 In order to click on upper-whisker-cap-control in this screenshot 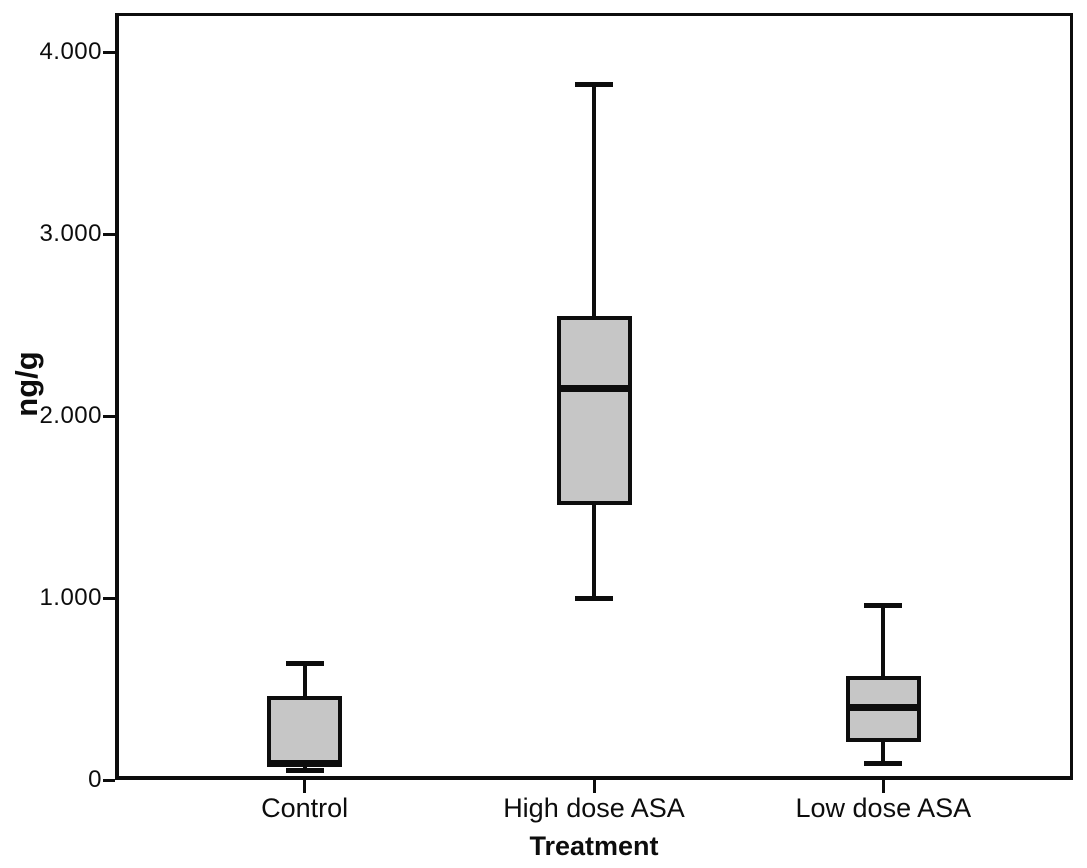, I will do `click(304, 664)`.